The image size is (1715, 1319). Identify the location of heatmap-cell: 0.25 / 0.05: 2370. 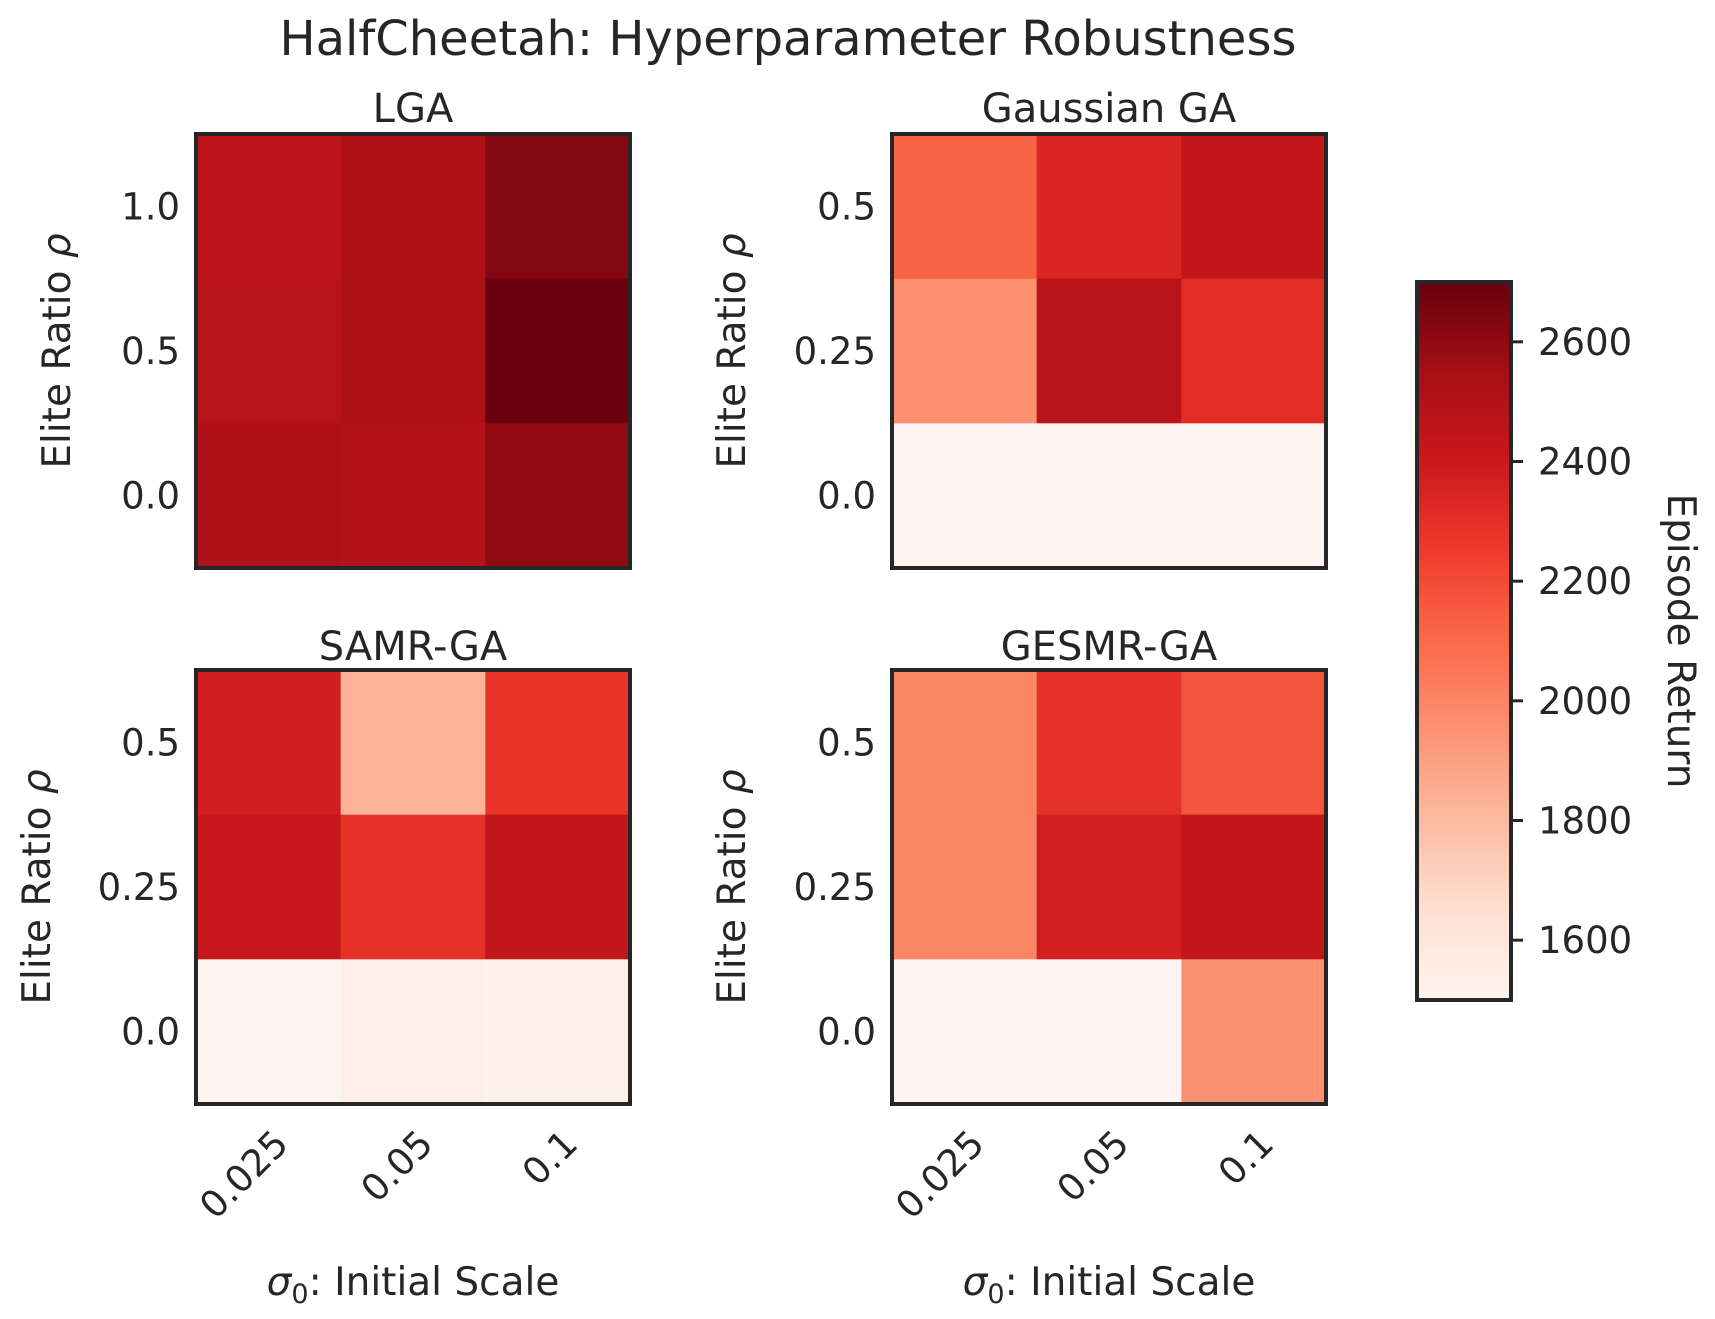
(1109, 887).